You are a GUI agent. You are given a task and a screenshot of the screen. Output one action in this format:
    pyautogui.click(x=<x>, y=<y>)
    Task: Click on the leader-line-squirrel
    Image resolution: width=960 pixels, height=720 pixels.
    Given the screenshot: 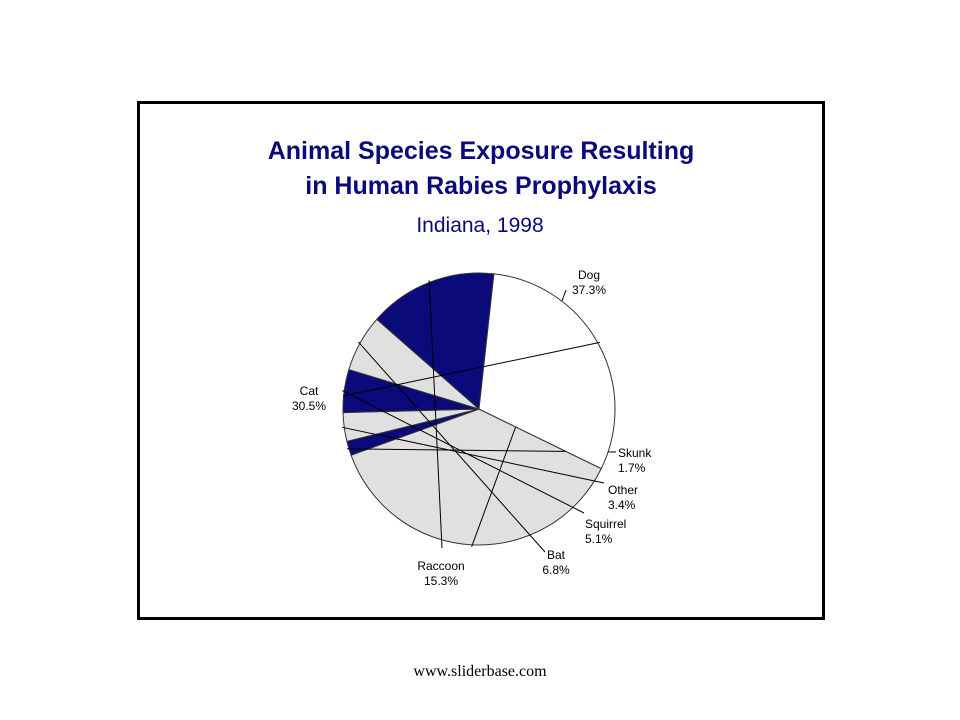 What is the action you would take?
    pyautogui.click(x=463, y=452)
    